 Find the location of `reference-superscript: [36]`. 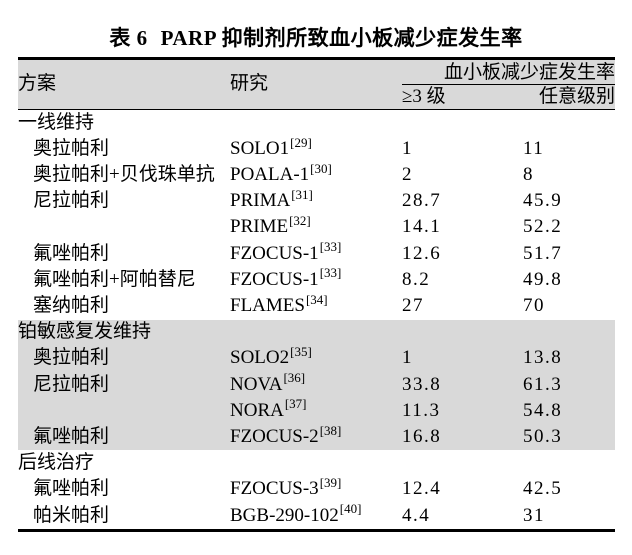

reference-superscript: [36] is located at coordinates (294, 378).